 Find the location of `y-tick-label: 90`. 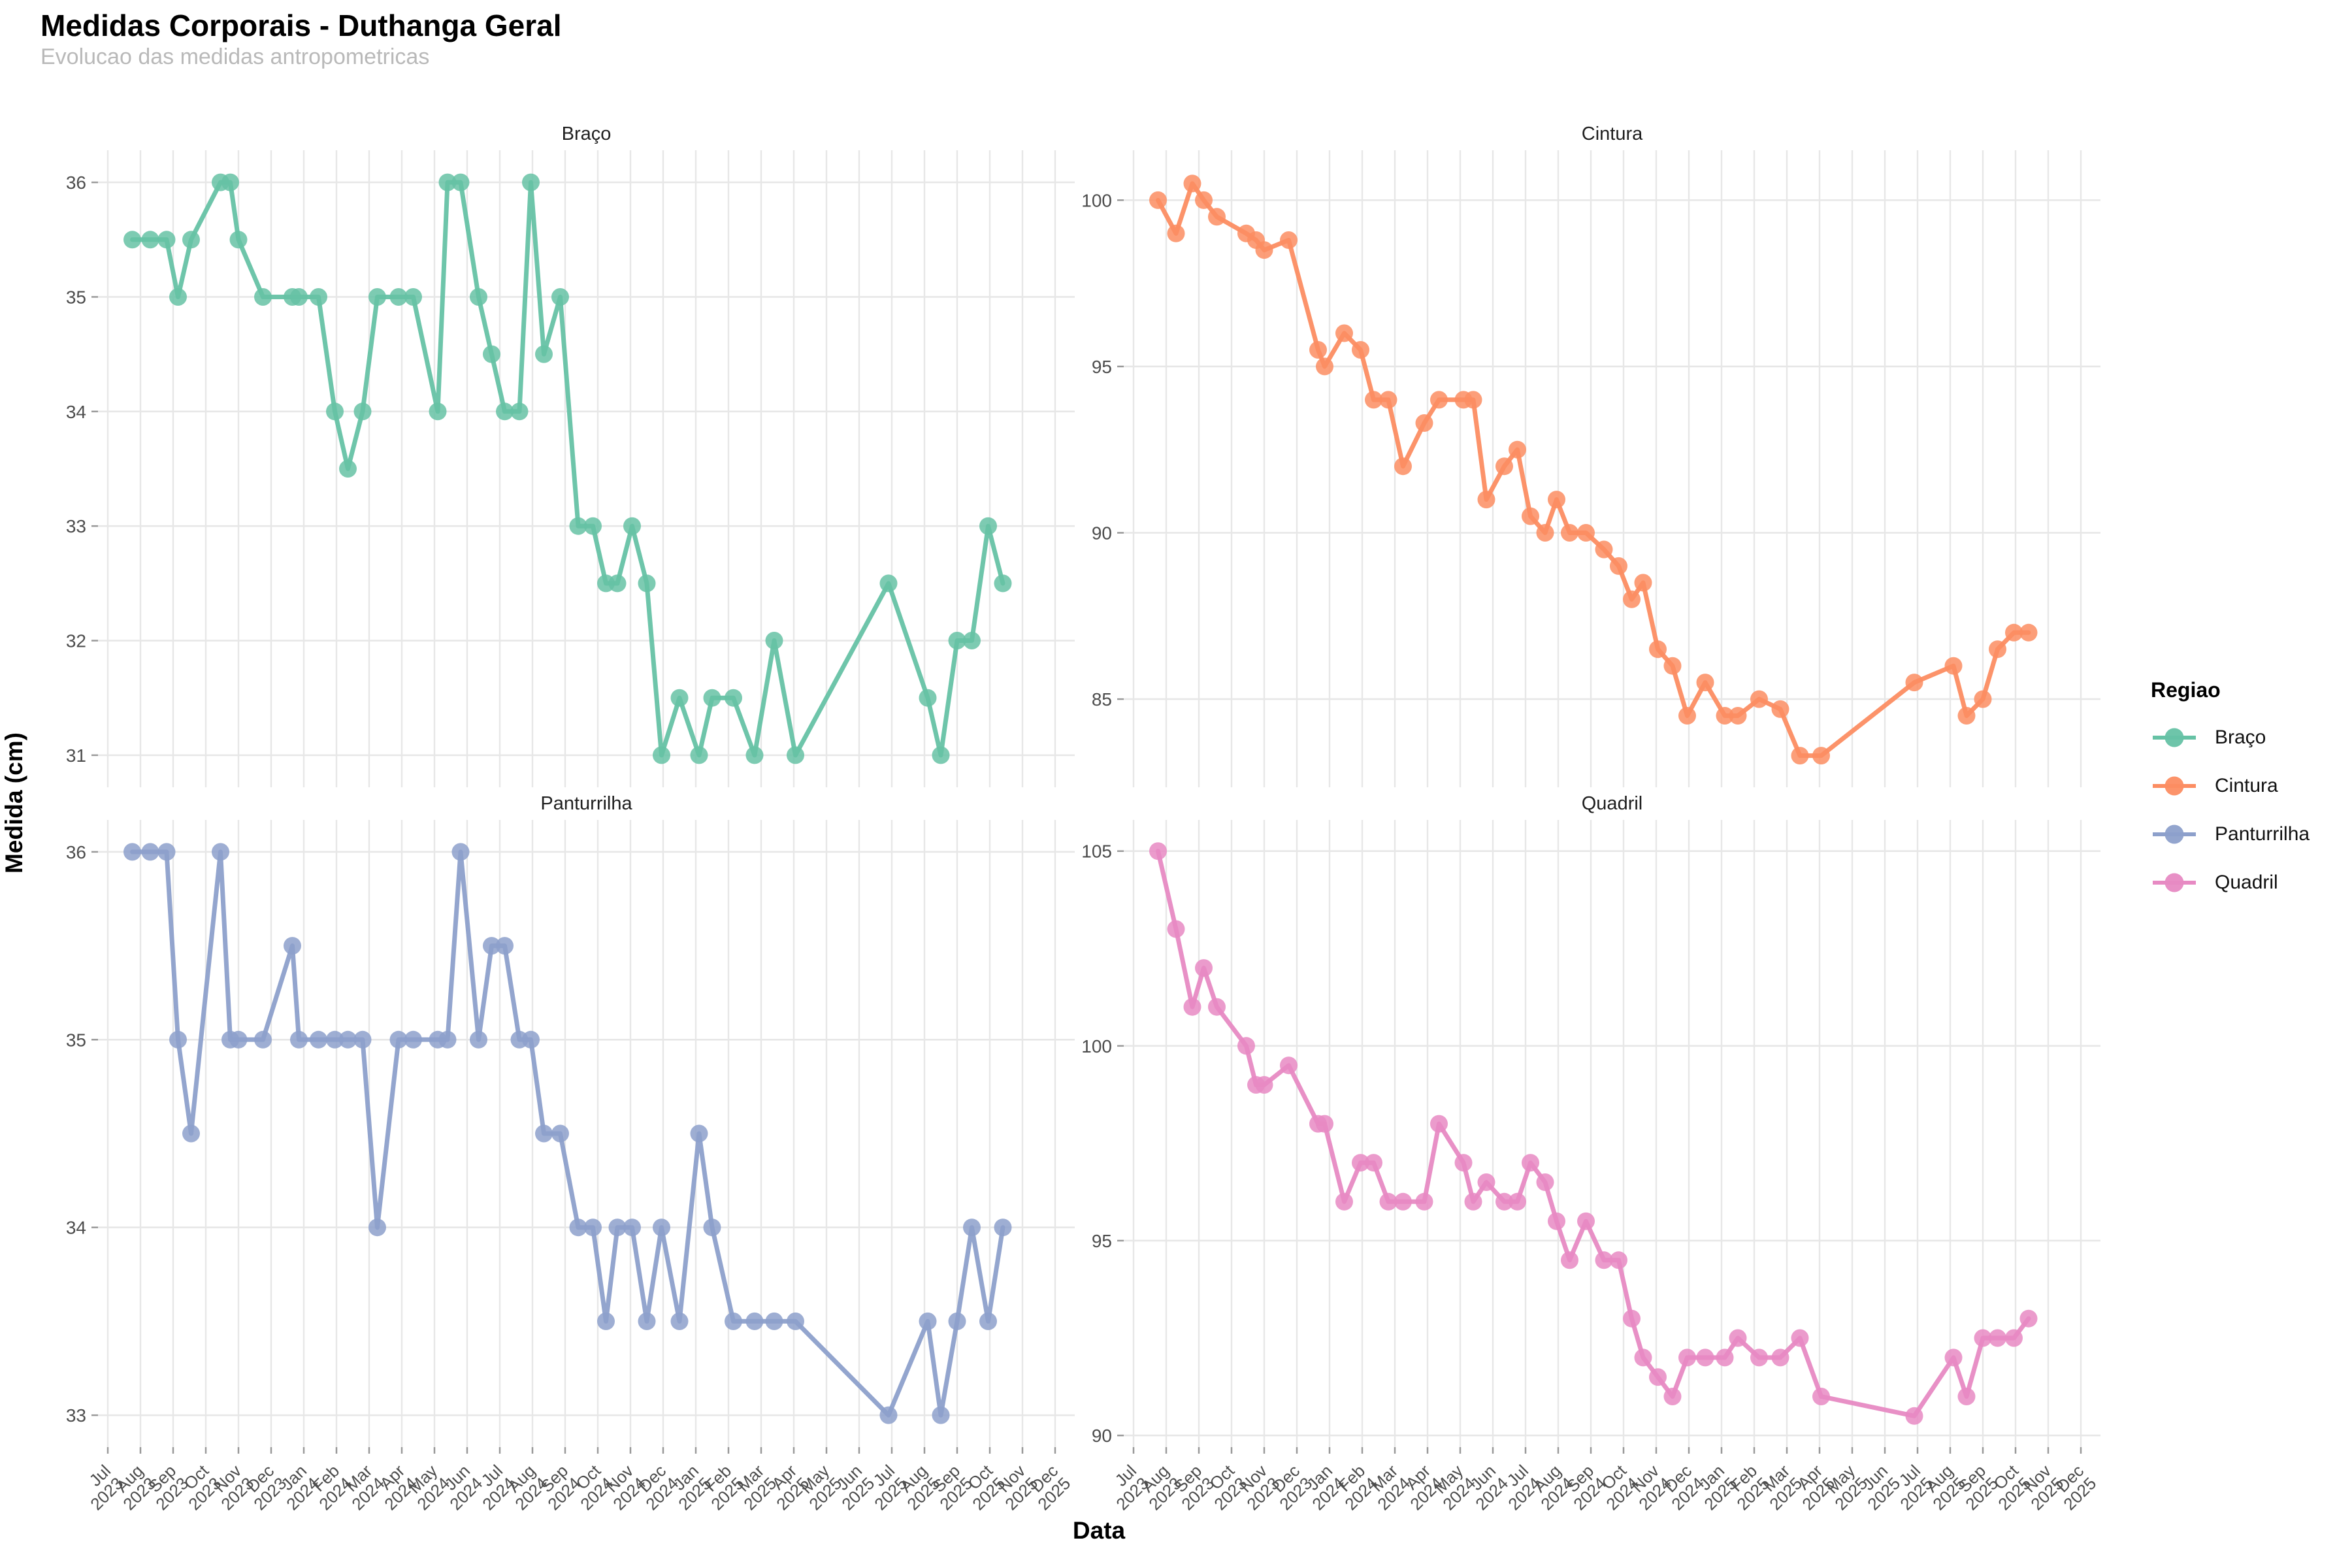

y-tick-label: 90 is located at coordinates (1102, 1436).